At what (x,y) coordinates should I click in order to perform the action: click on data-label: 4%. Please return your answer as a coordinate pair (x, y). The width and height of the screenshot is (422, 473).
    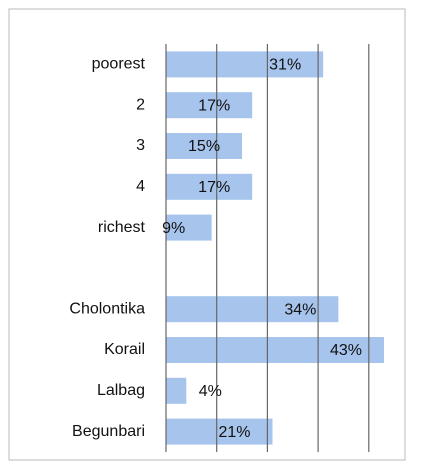
    Looking at the image, I should click on (210, 391).